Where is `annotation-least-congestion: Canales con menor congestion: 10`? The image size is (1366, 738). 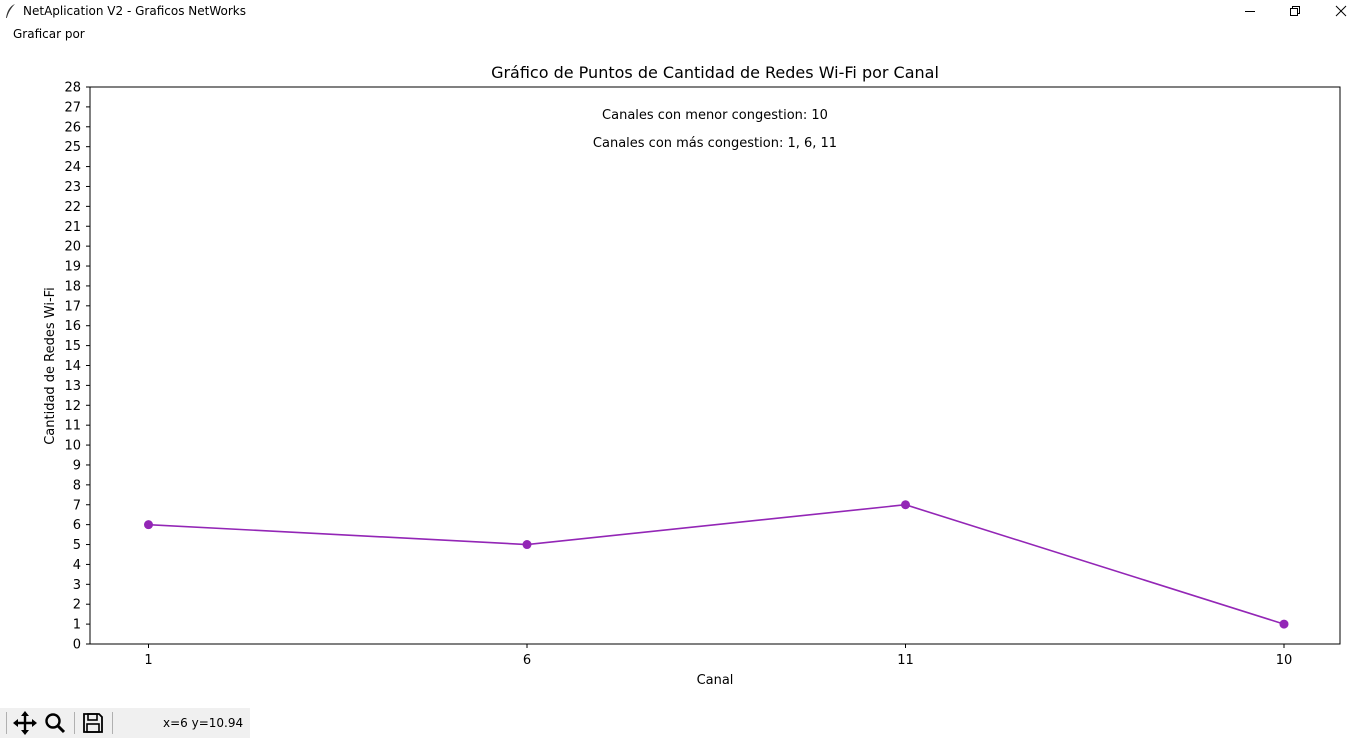
annotation-least-congestion: Canales con menor congestion: 10 is located at coordinates (715, 115).